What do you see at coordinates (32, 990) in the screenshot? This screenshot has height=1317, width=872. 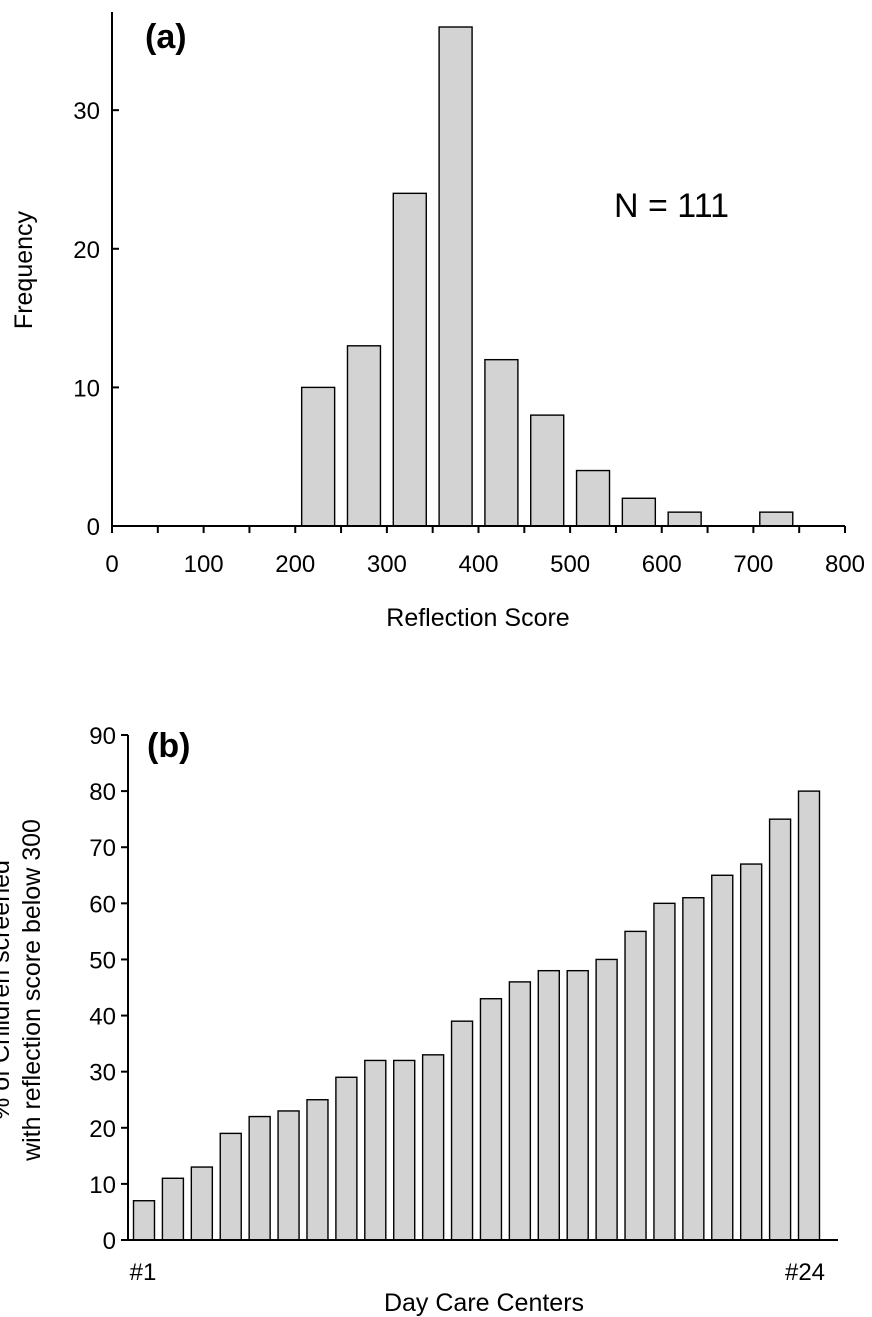 I see `y-axis-title-line-2: with reflection score below 300` at bounding box center [32, 990].